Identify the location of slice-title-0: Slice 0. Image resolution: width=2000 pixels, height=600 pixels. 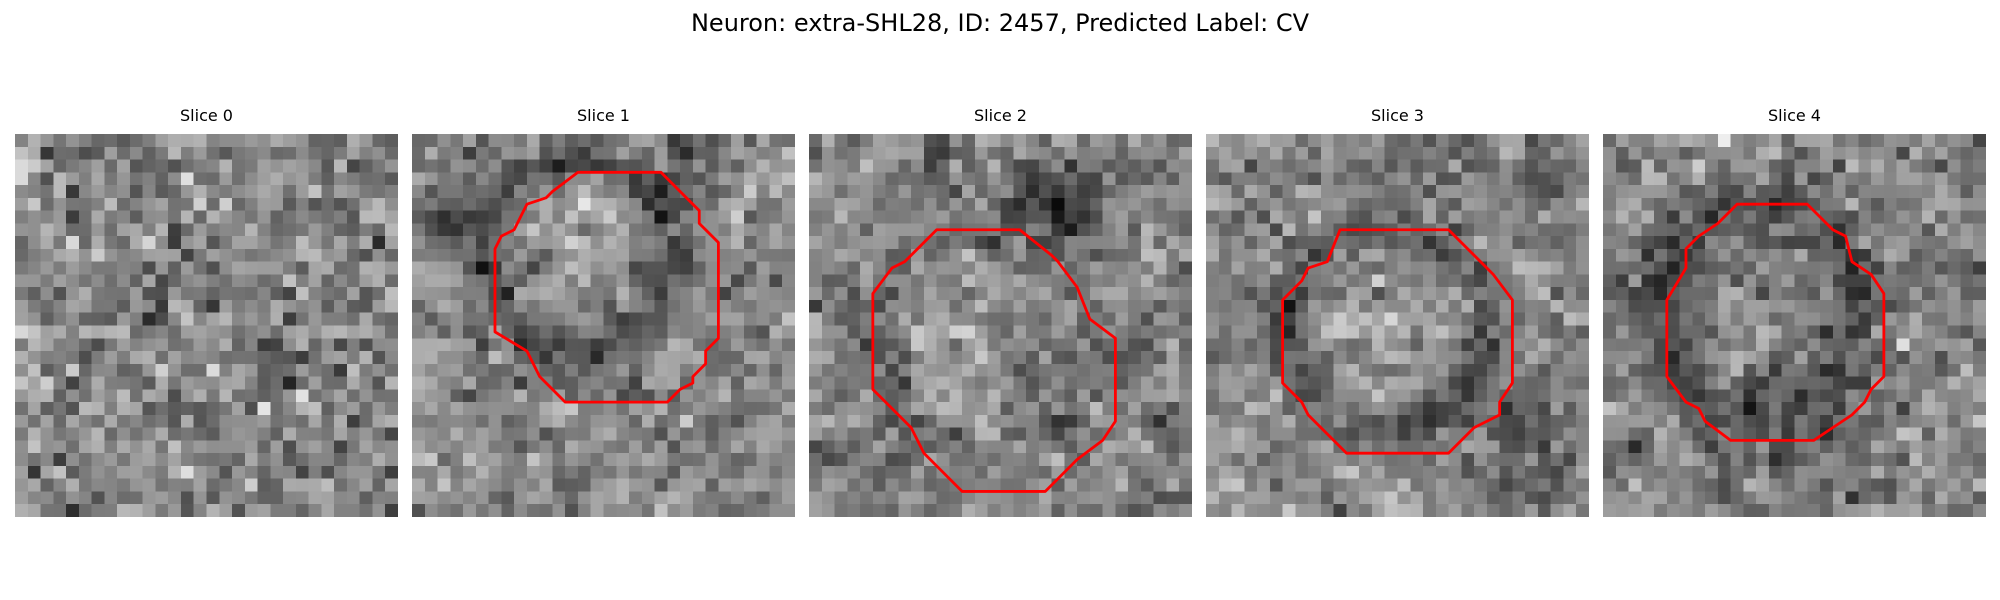
(206, 115).